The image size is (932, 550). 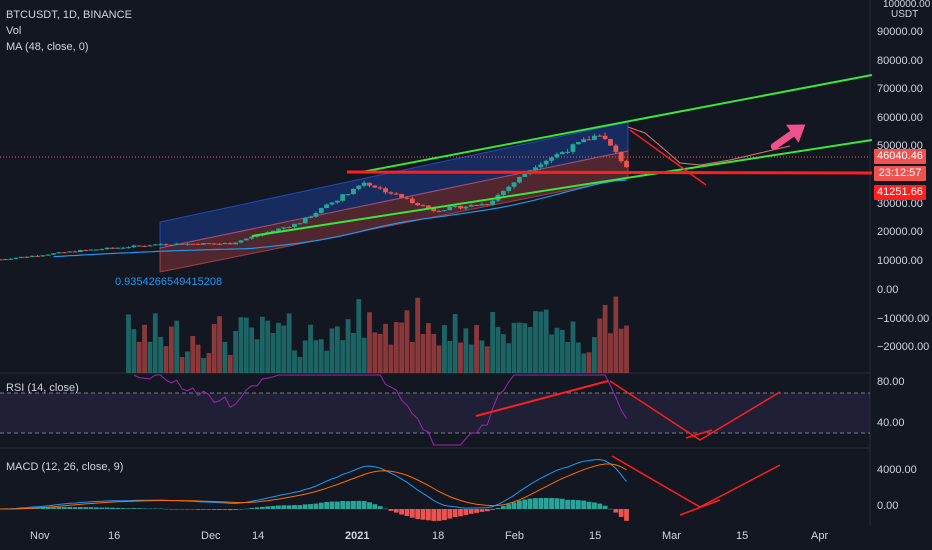 I want to click on rsi-legend: RSI (14, close), so click(x=42, y=388).